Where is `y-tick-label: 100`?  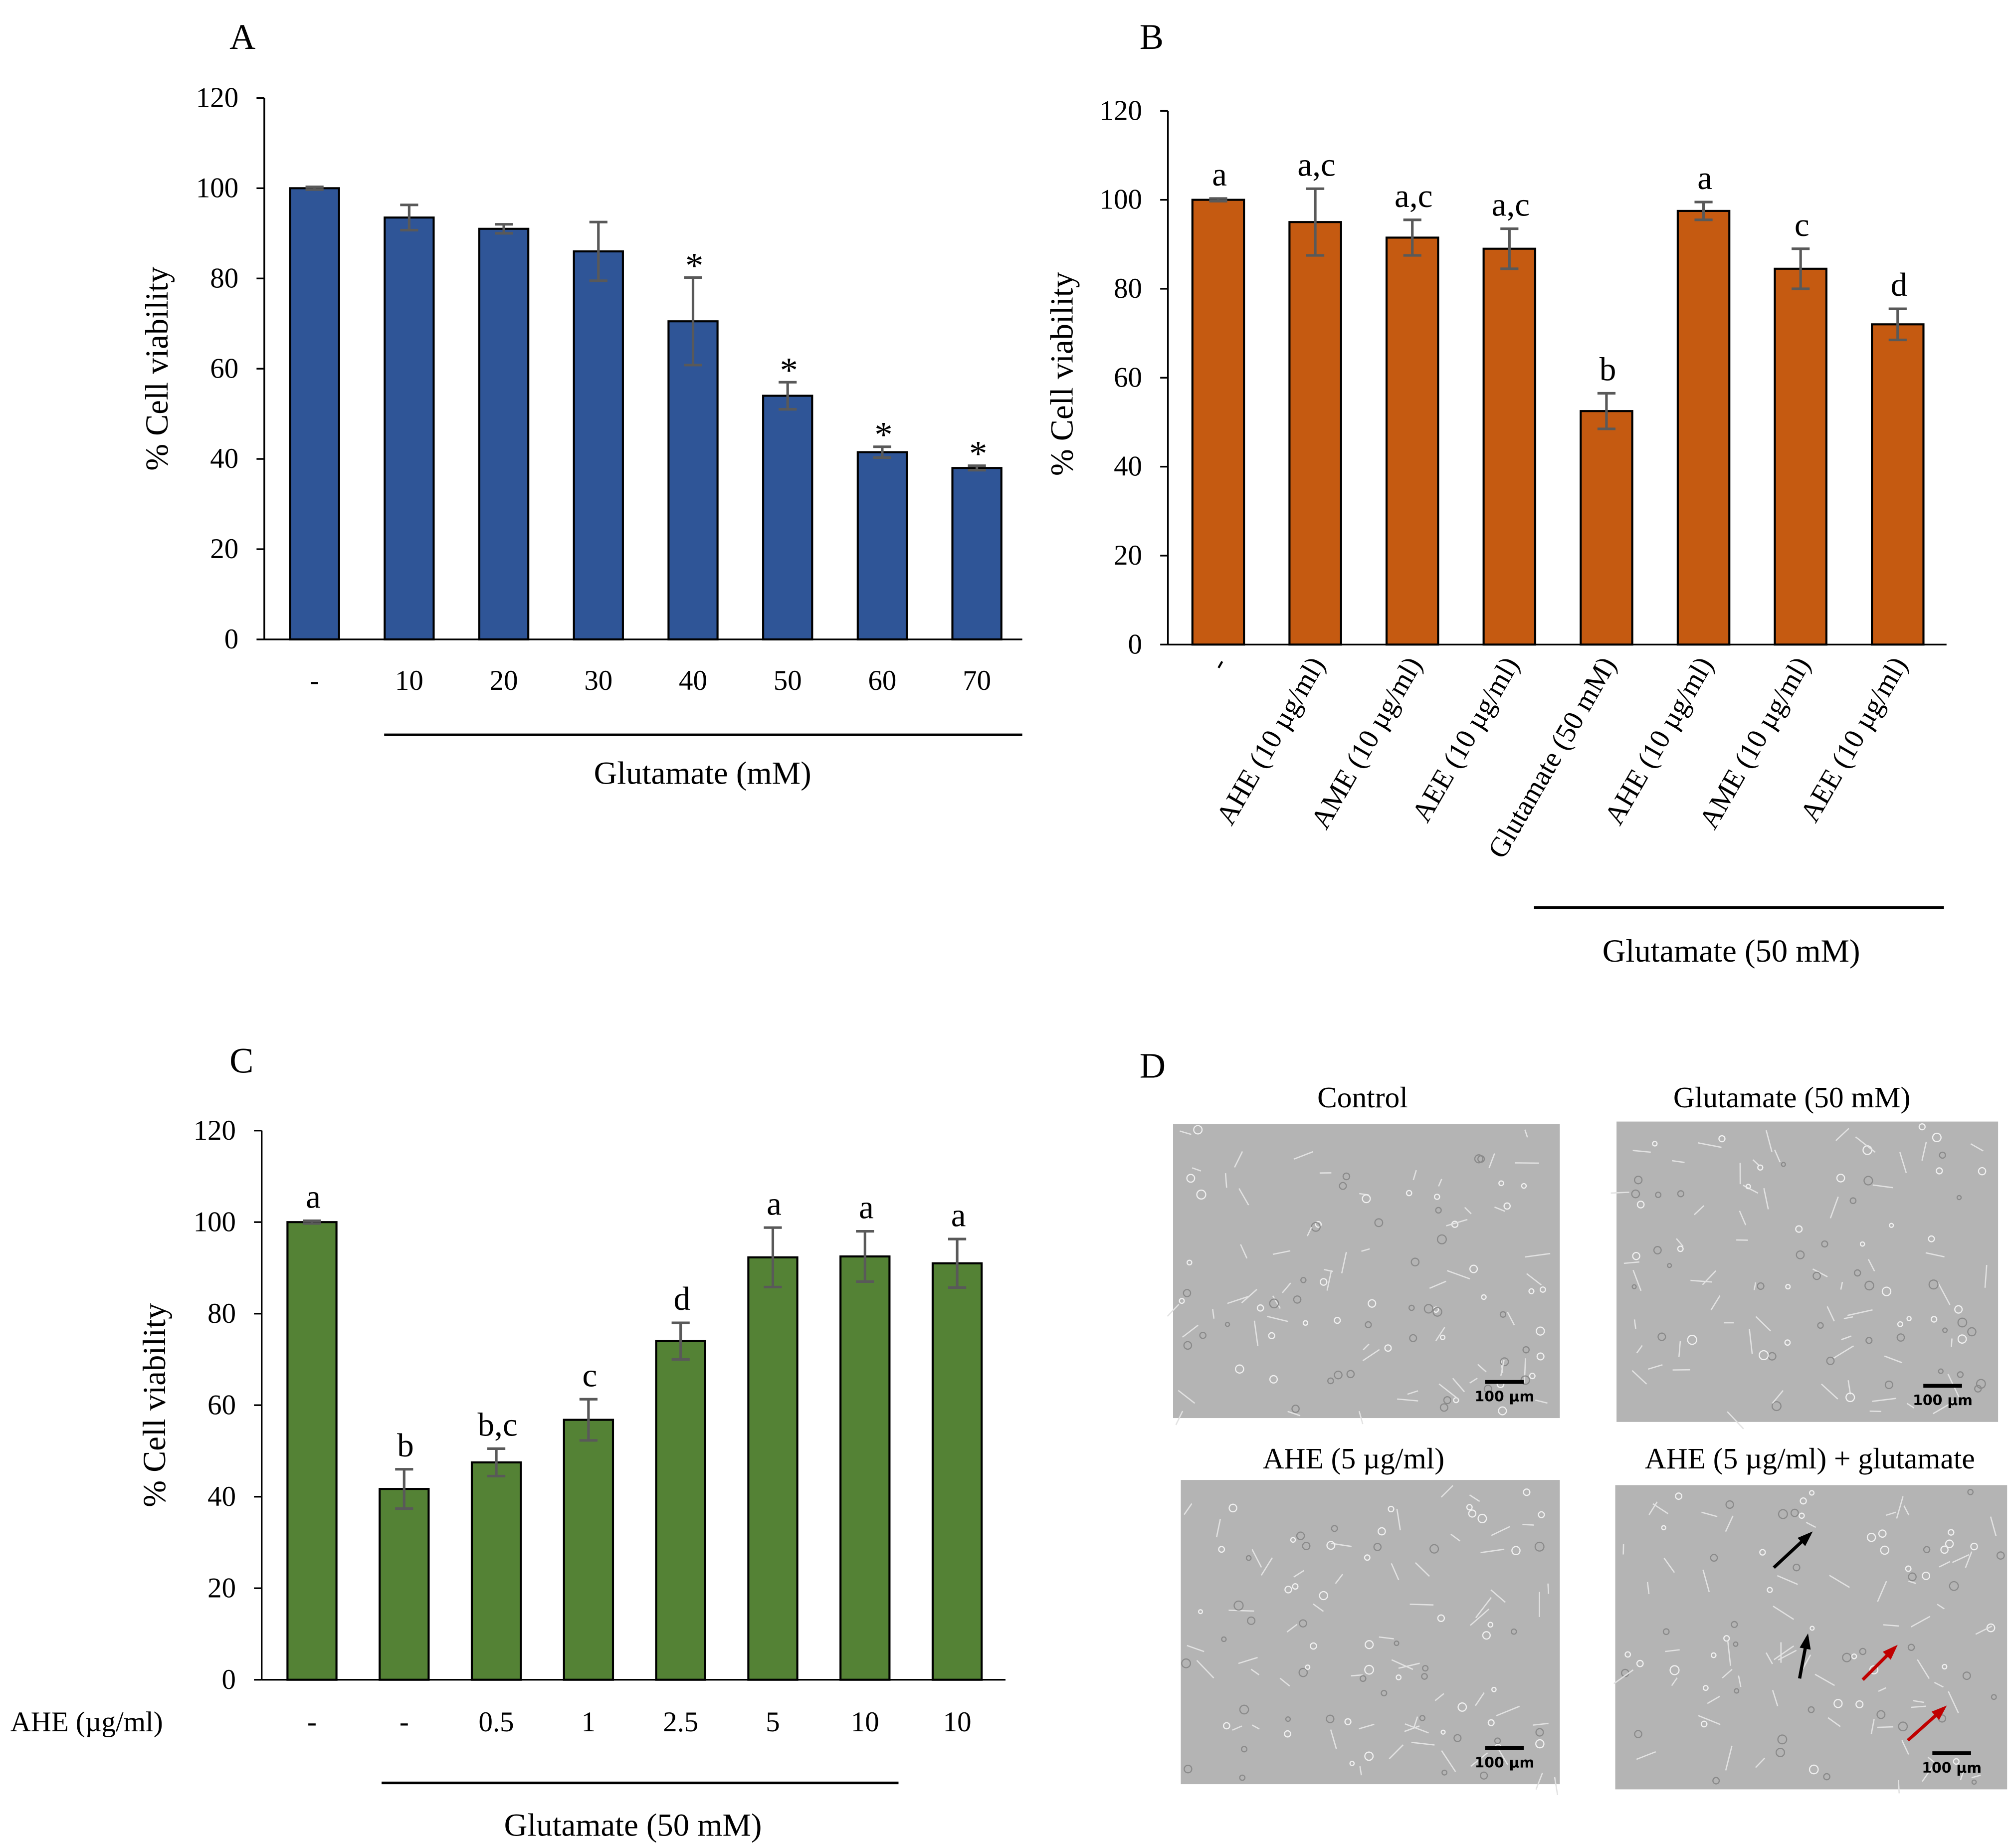 y-tick-label: 100 is located at coordinates (1121, 199).